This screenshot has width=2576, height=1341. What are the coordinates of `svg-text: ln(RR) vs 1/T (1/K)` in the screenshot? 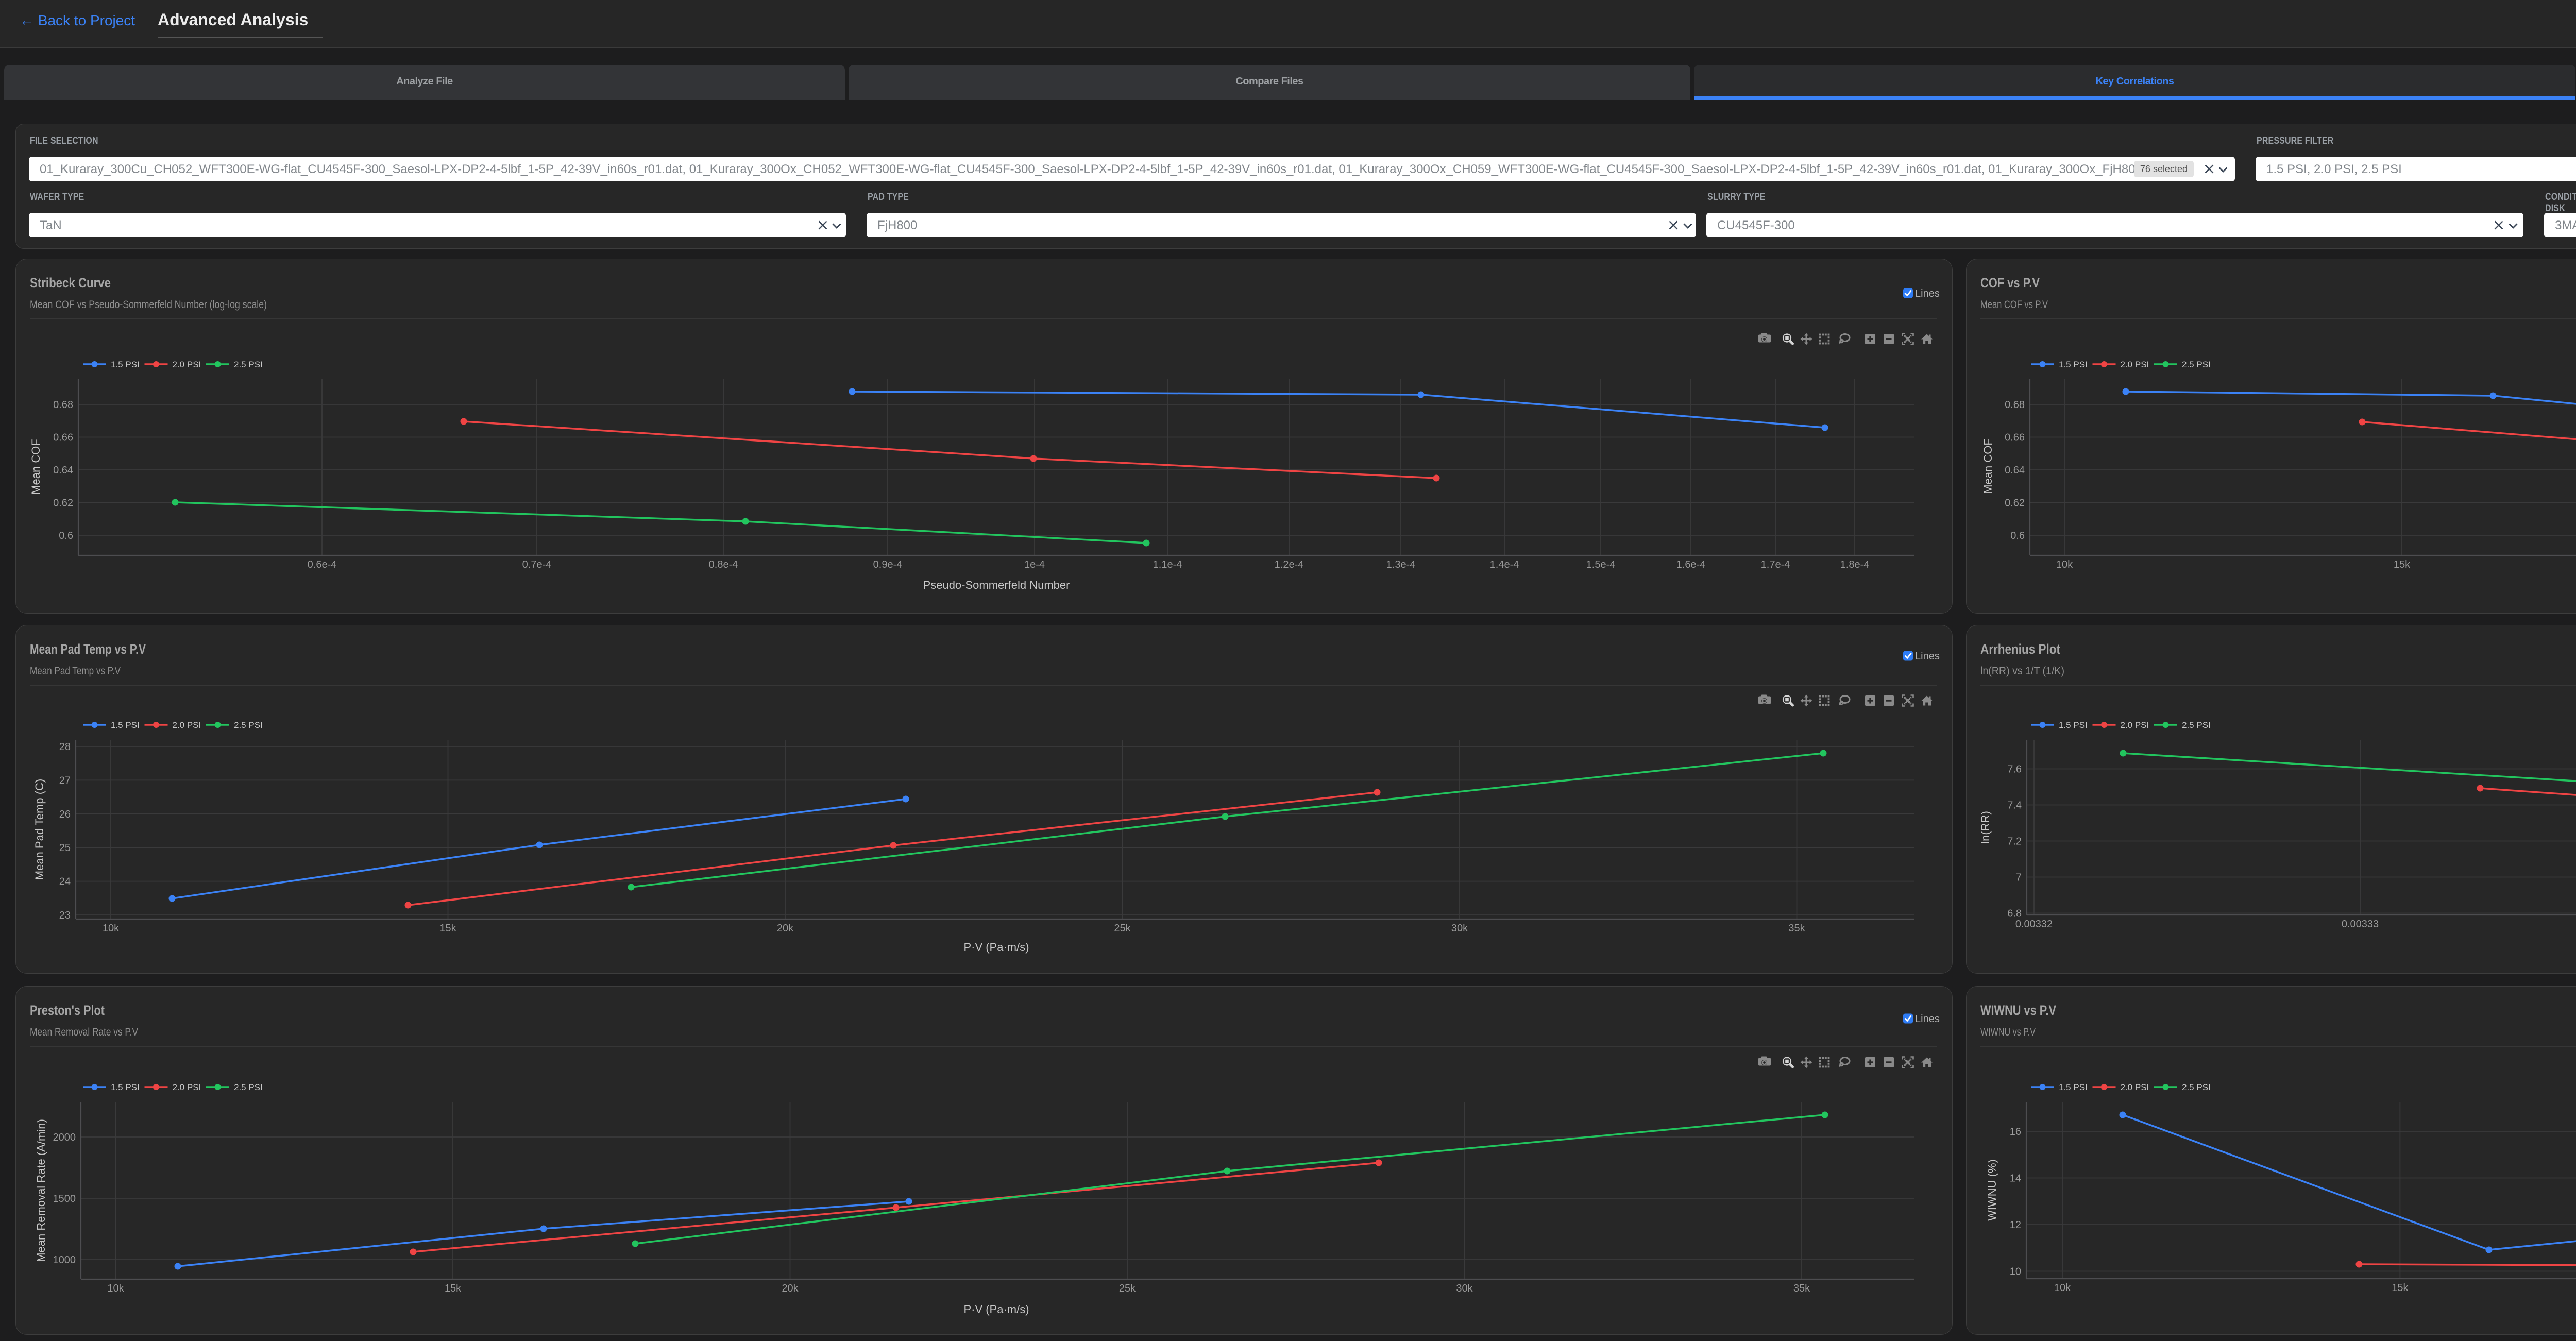 It's located at (2022, 671).